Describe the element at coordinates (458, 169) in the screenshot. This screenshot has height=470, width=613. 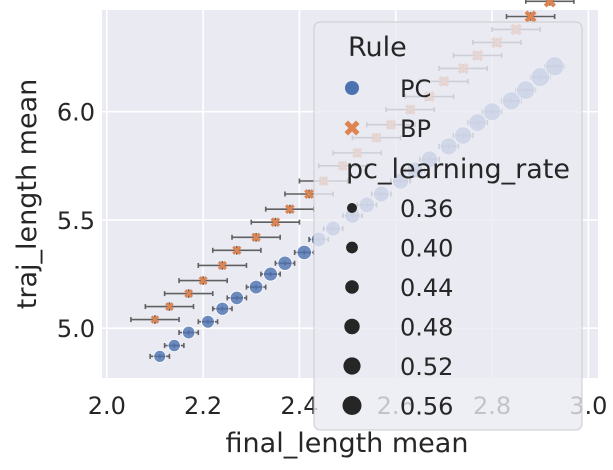
I see `legend-size-title: pc_learning_rate` at that location.